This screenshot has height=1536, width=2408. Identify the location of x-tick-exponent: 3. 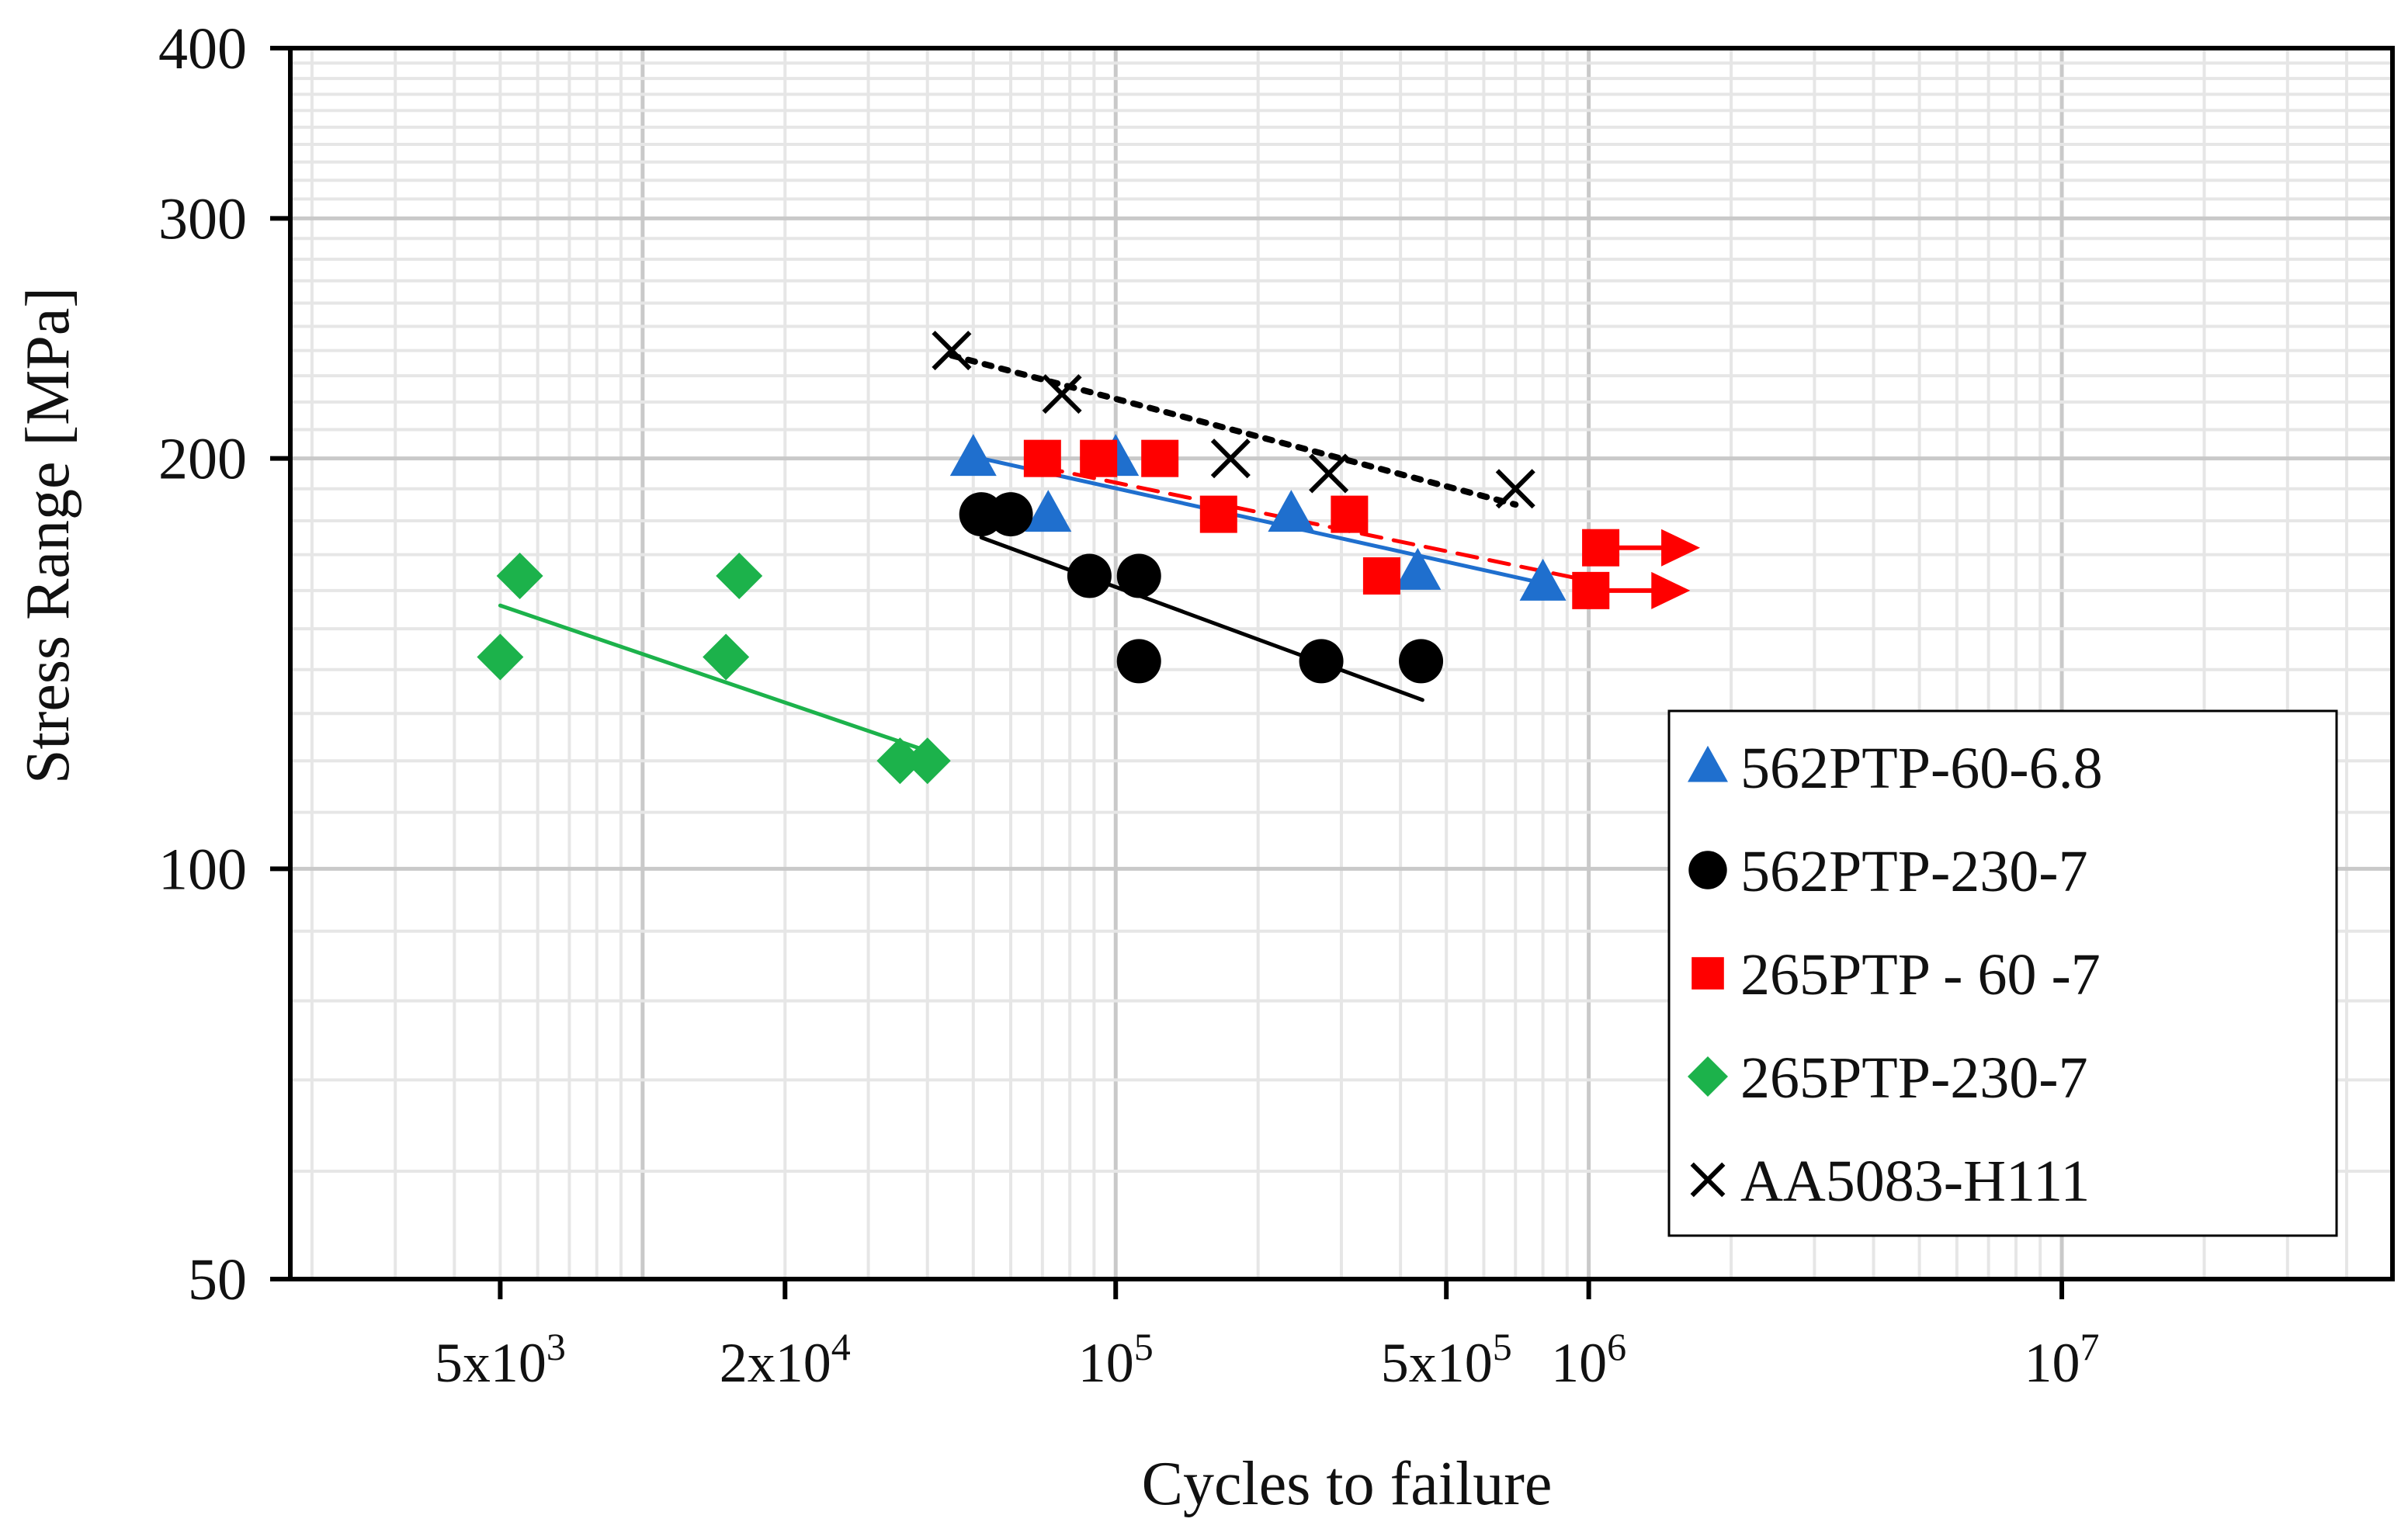
(556, 1346).